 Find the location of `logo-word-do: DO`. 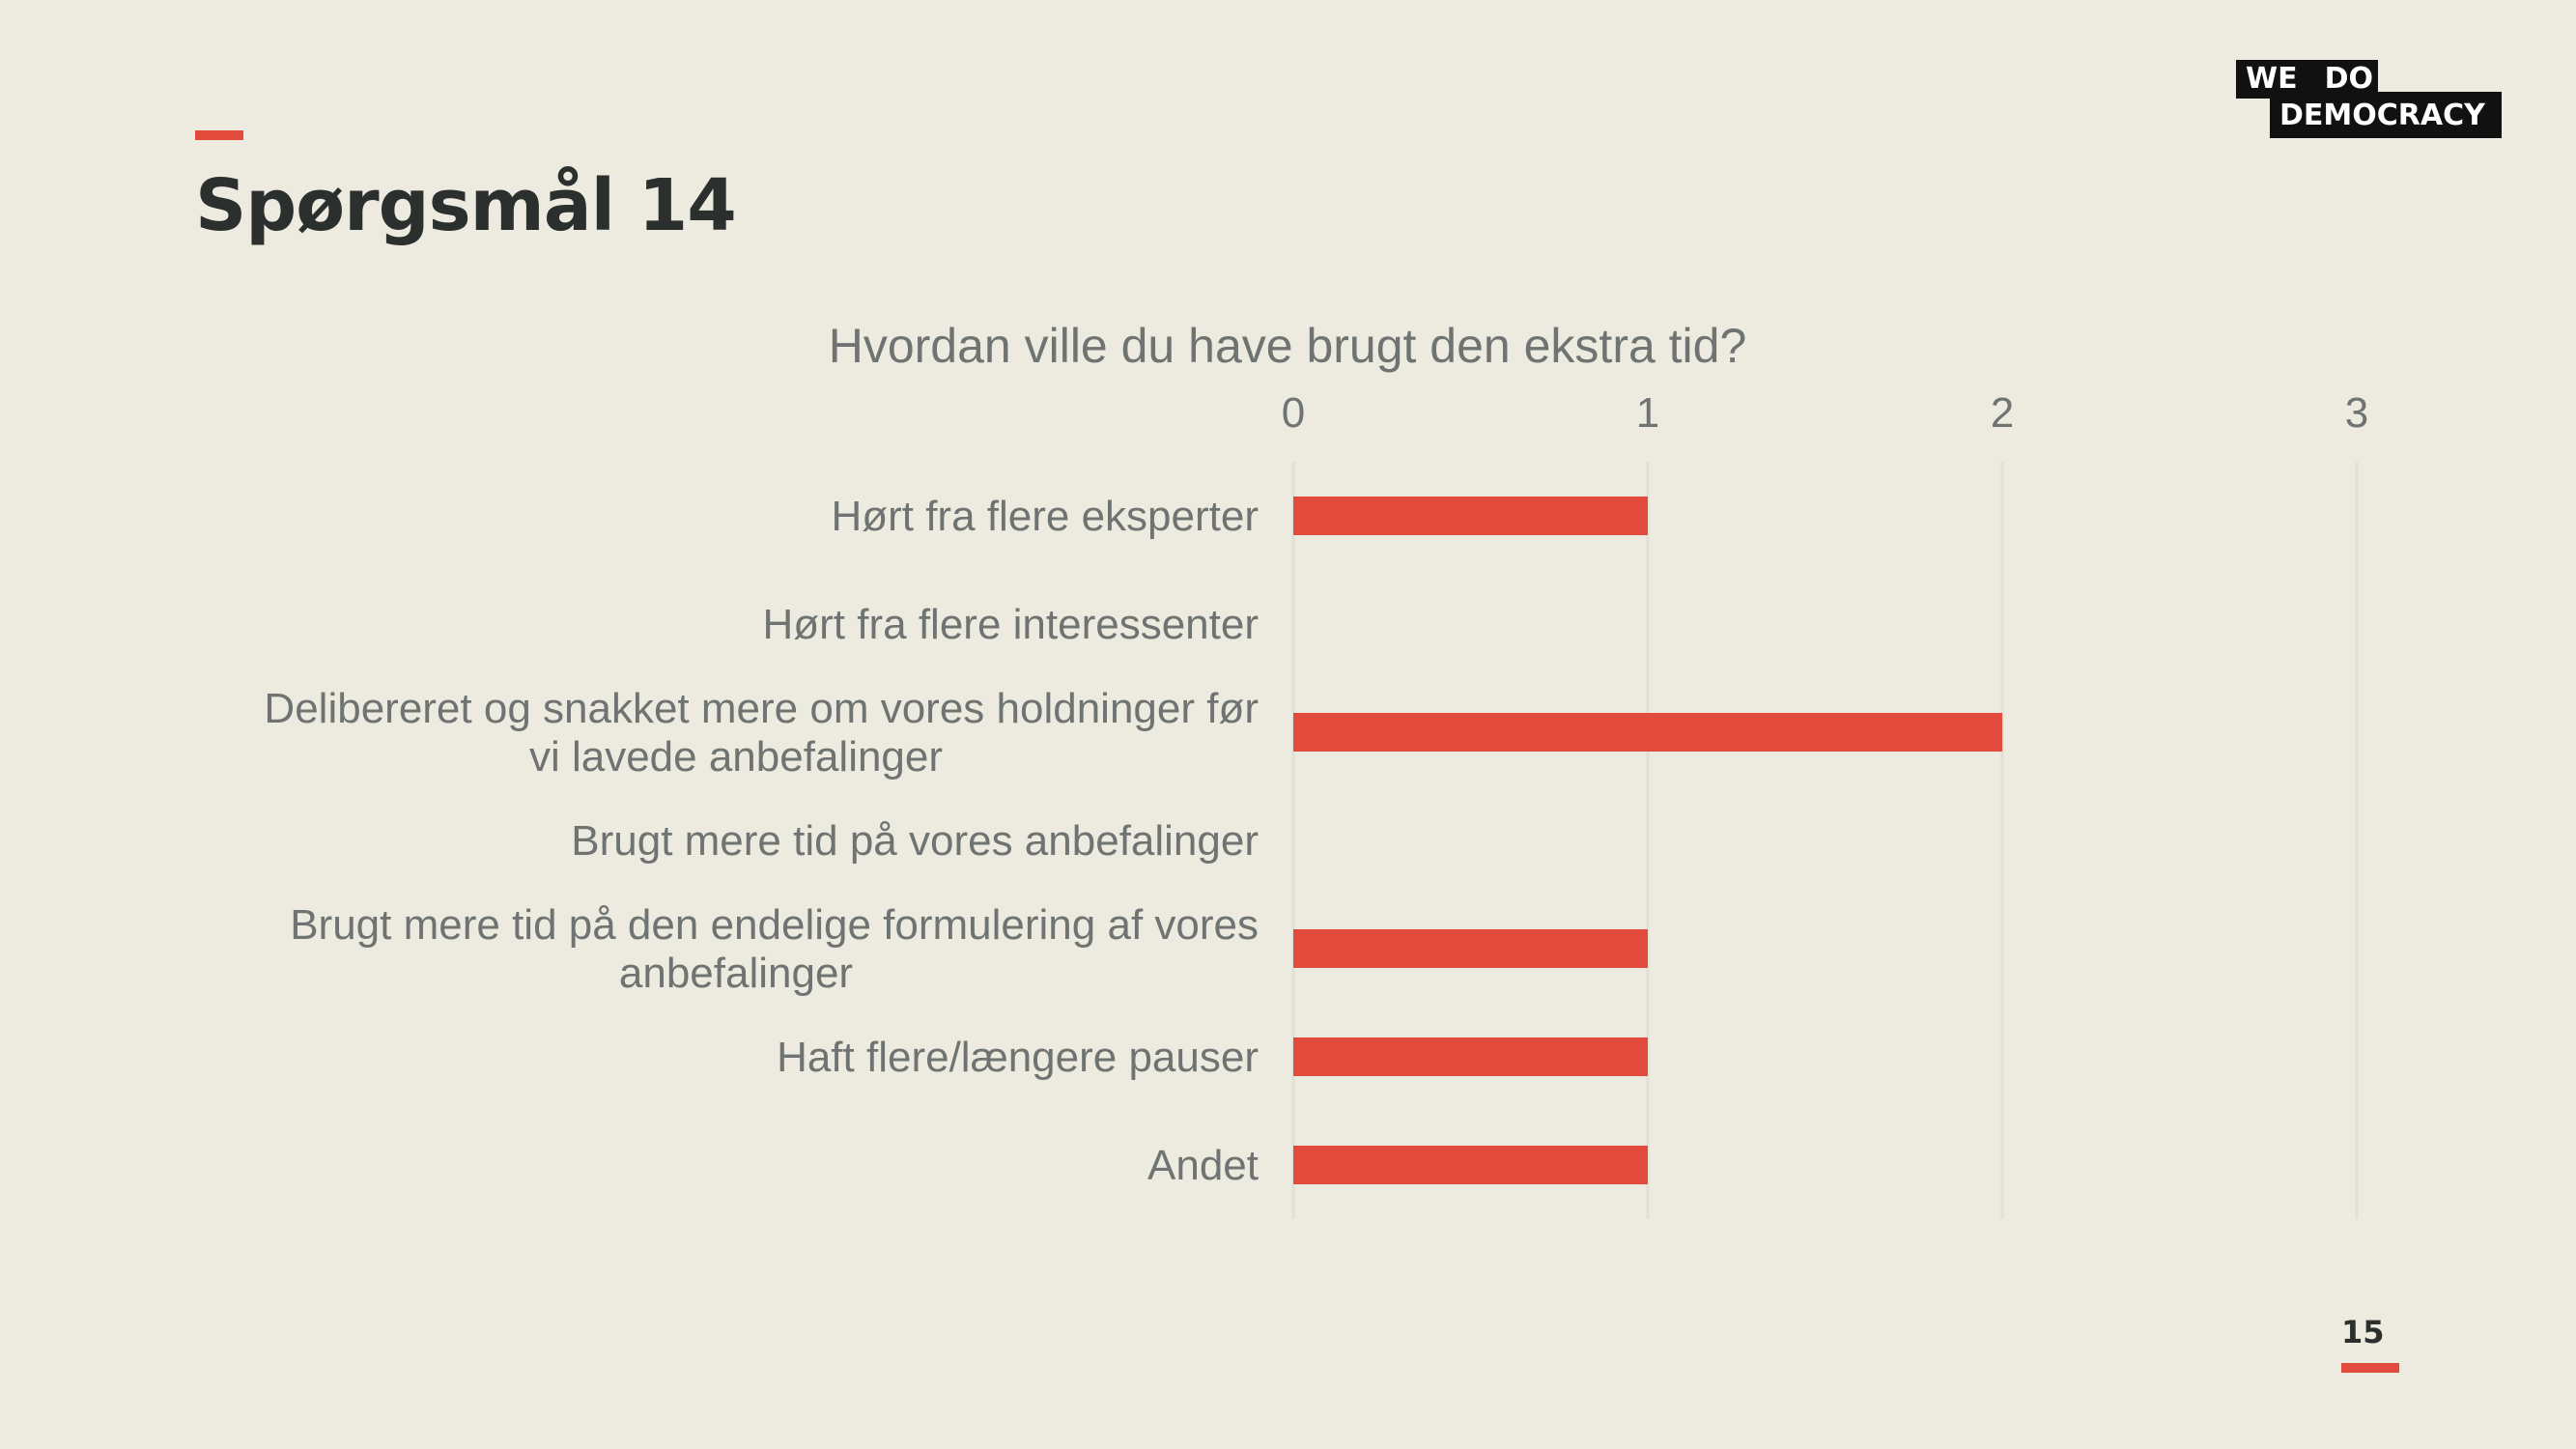

logo-word-do: DO is located at coordinates (2348, 79).